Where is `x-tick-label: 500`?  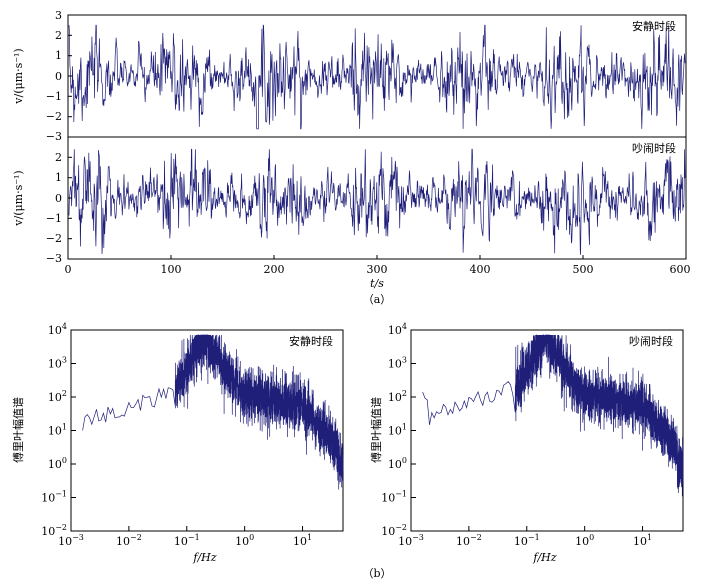 x-tick-label: 500 is located at coordinates (583, 269).